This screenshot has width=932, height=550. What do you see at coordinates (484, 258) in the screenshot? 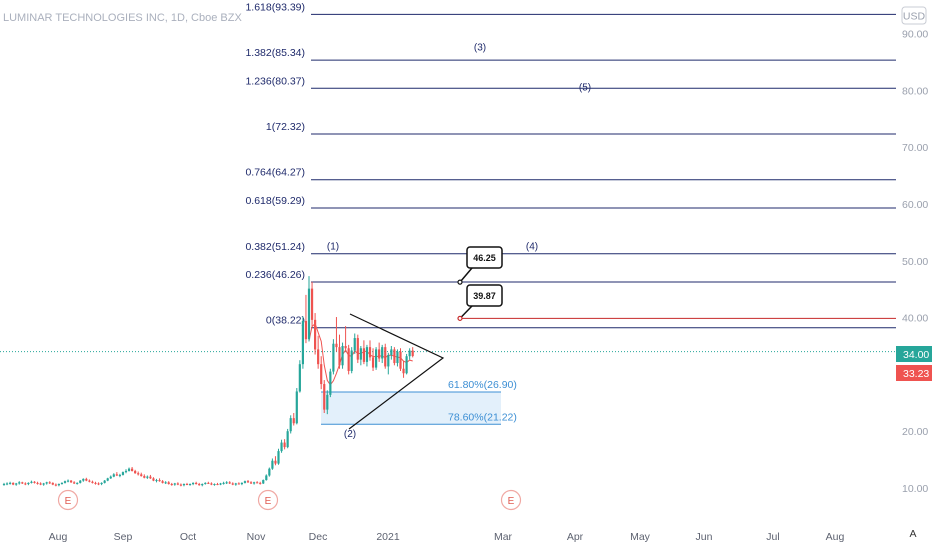
I see `callout-text: 46.25` at bounding box center [484, 258].